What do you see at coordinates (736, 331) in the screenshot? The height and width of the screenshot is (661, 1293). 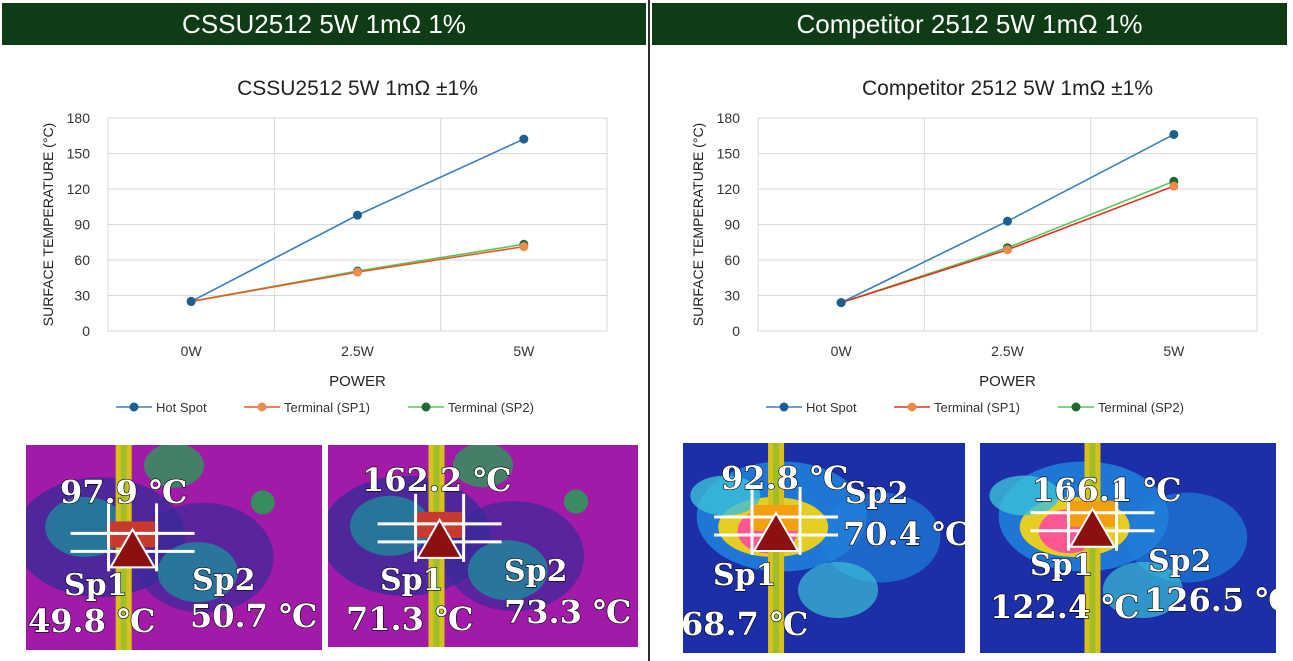 I see `chart1-ytick-label: 0` at bounding box center [736, 331].